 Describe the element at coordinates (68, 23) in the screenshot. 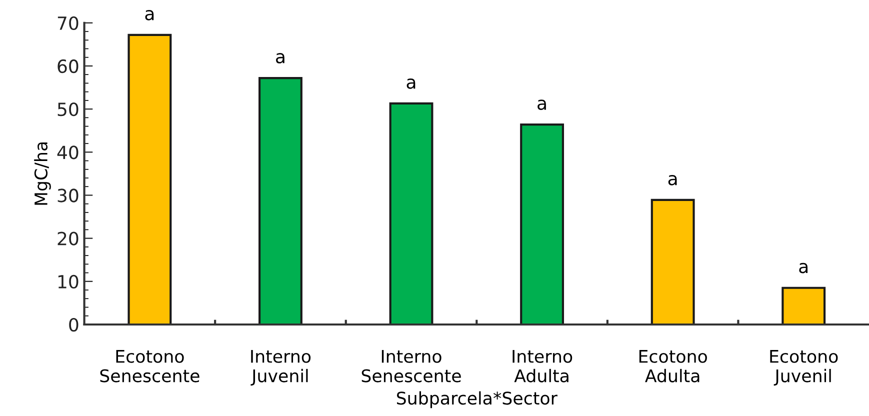

I see `y-tick-label: 70` at that location.